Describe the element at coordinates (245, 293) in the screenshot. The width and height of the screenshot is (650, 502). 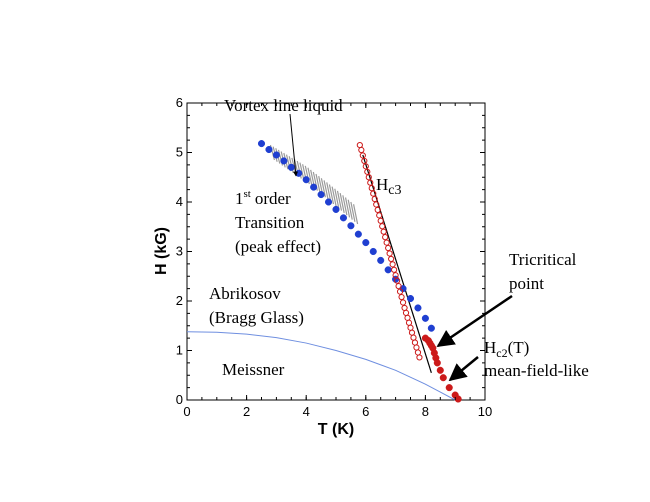
I see `annotation-abrikosov: Abrikosov` at that location.